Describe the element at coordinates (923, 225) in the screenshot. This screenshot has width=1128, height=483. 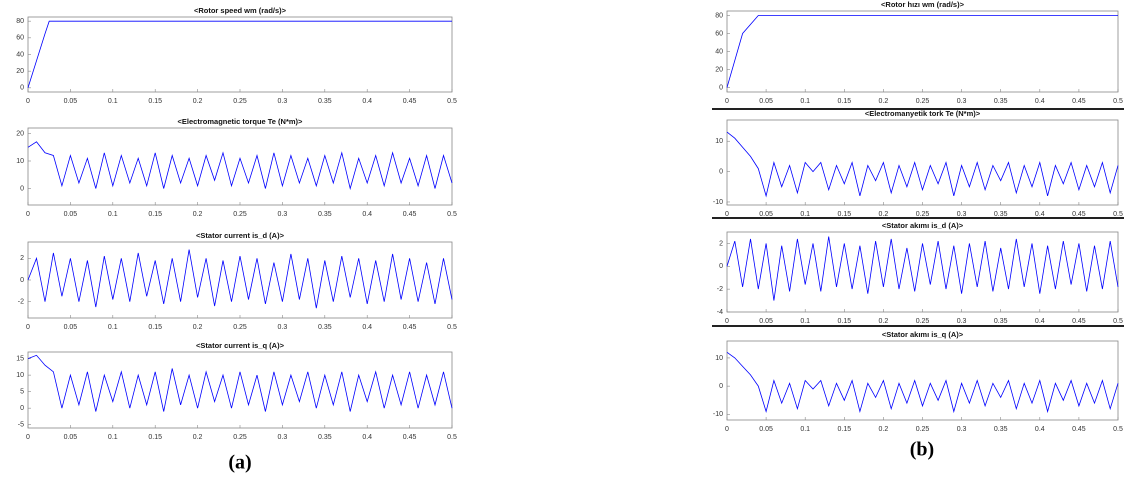
I see `chart-title: <Stator akımı is_d (A)>` at that location.